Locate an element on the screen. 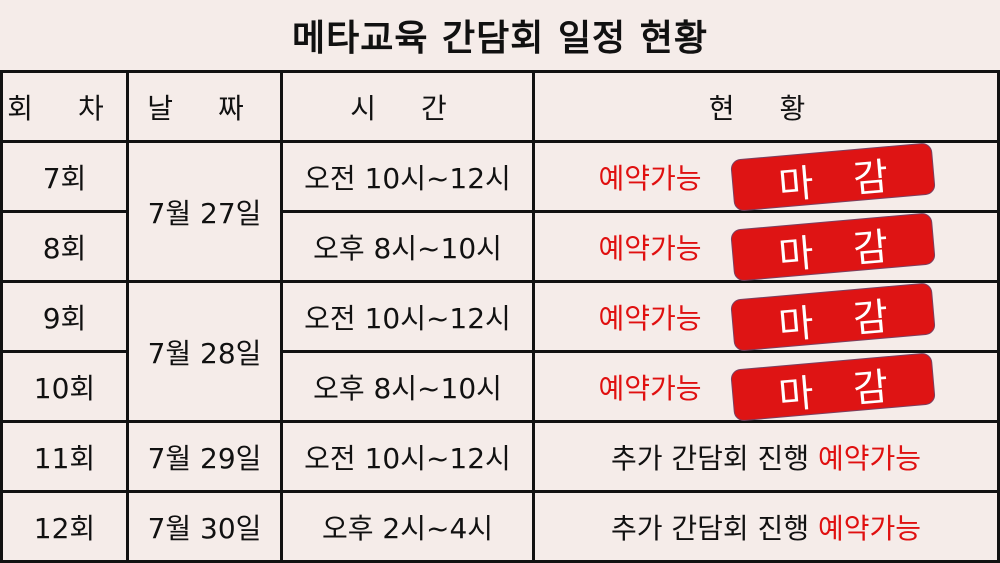 Image resolution: width=1000 pixels, height=563 pixels. table-row: 12회 7월 30일 오후 2시~4시 추가 간담회 진행 예약가능 is located at coordinates (500, 526).